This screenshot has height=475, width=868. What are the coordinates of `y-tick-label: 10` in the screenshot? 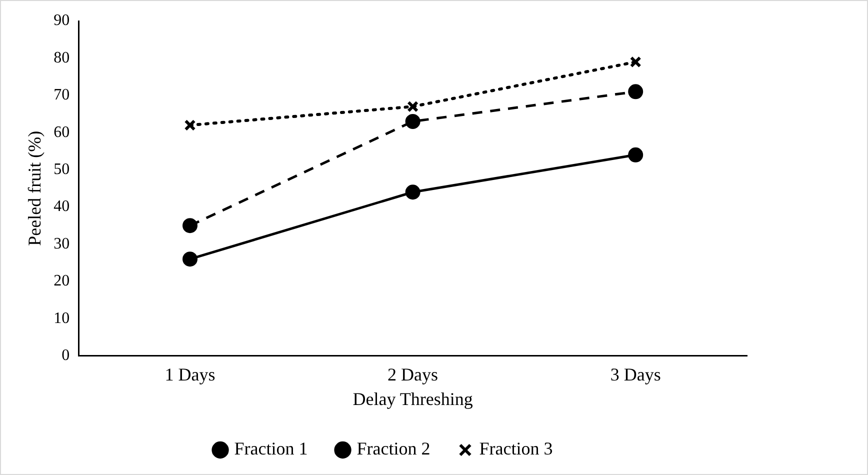 It's located at (62, 318).